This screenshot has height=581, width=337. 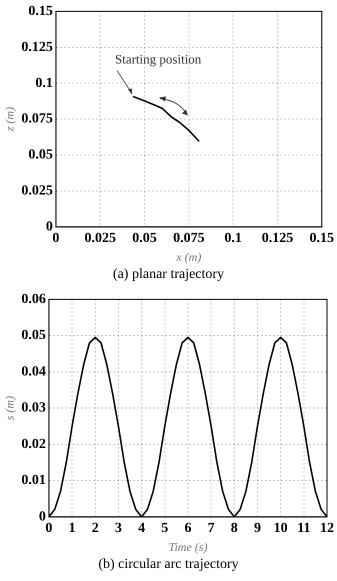 I want to click on x-tick-label: 0.1, so click(x=233, y=238).